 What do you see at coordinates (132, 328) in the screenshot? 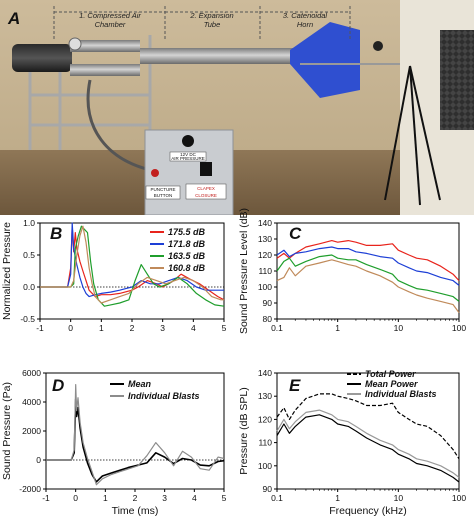
I see `x-tick-label-b: 2` at bounding box center [132, 328].